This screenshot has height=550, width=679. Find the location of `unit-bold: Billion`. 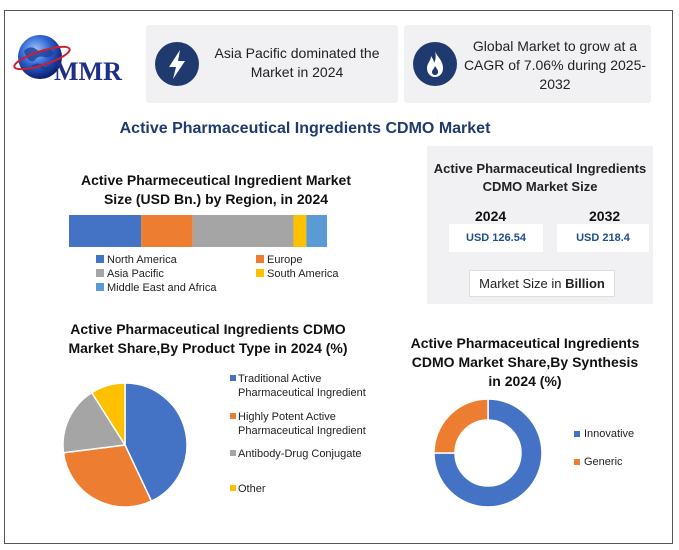

unit-bold: Billion is located at coordinates (585, 283).